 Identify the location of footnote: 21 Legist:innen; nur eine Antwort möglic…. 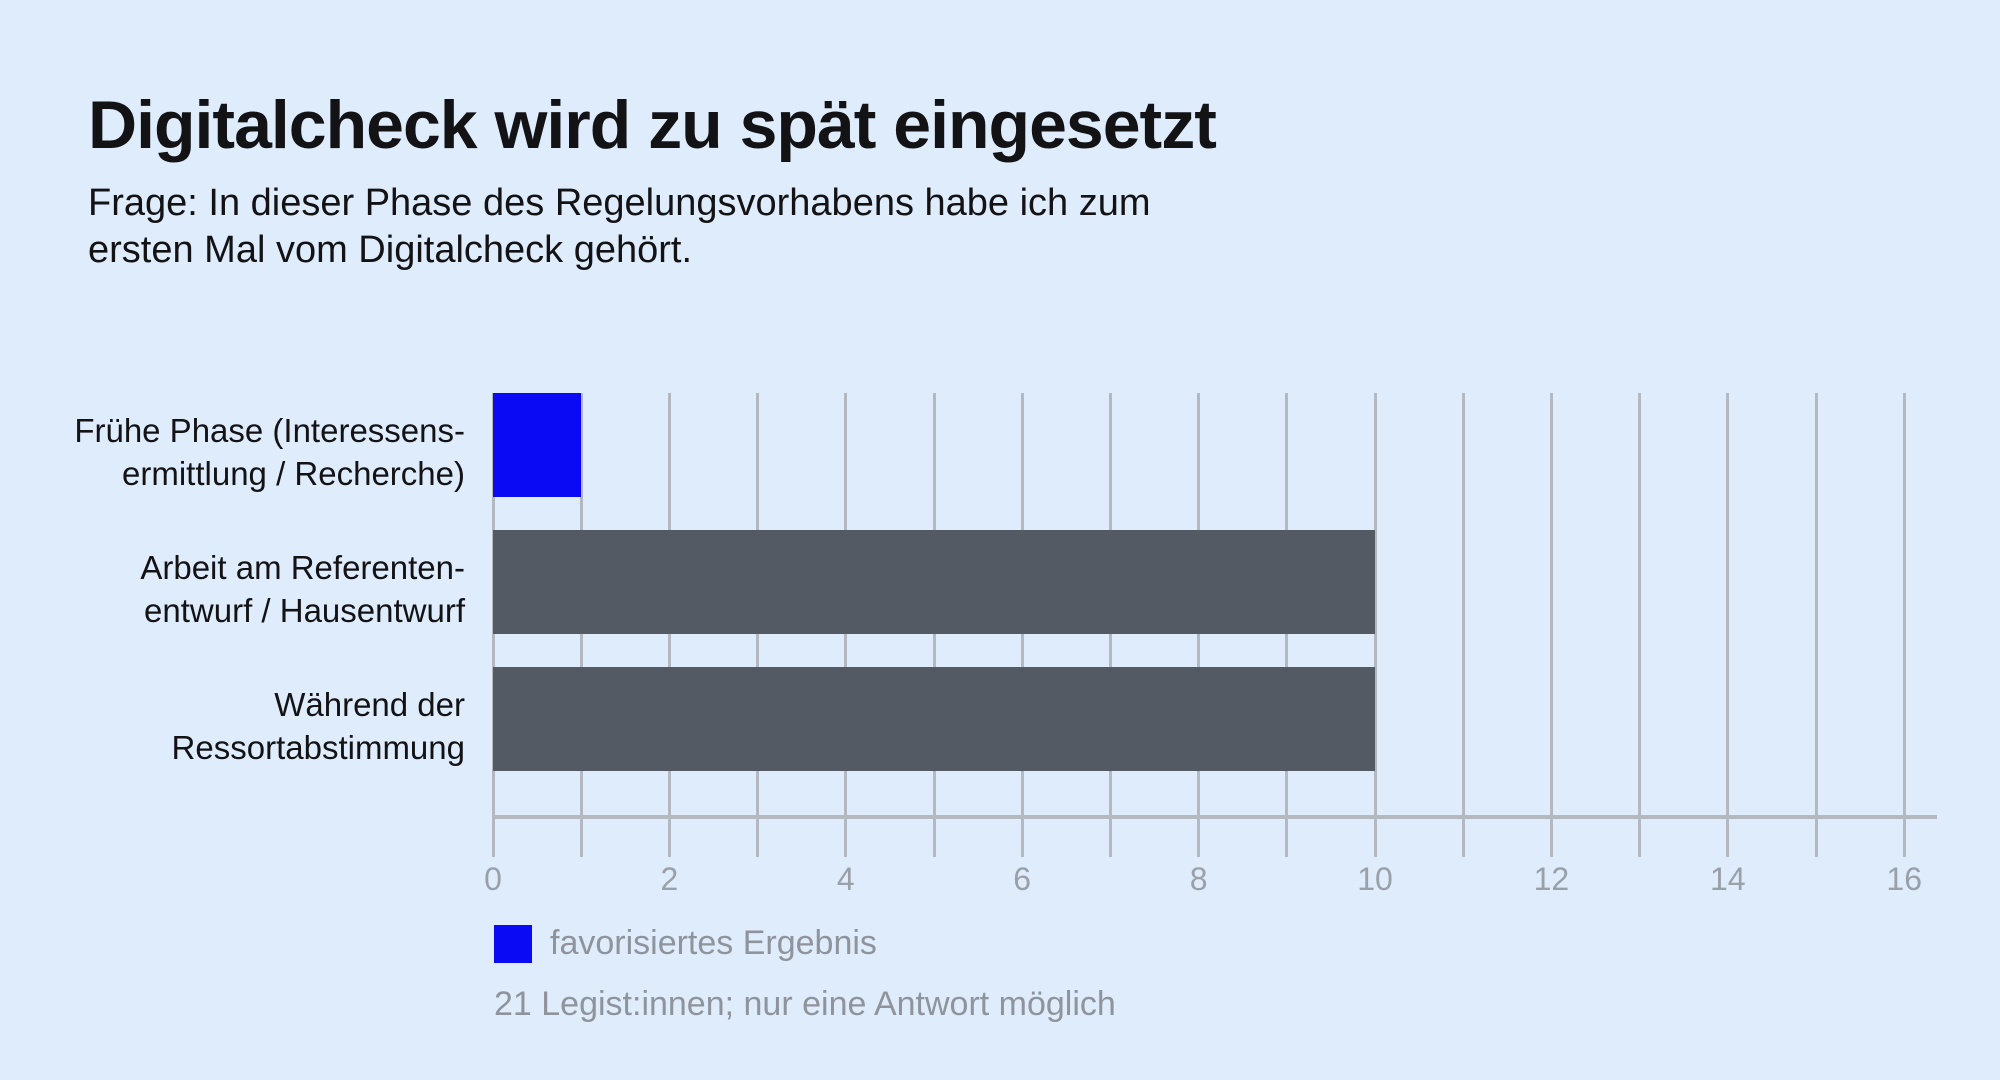
(805, 1004).